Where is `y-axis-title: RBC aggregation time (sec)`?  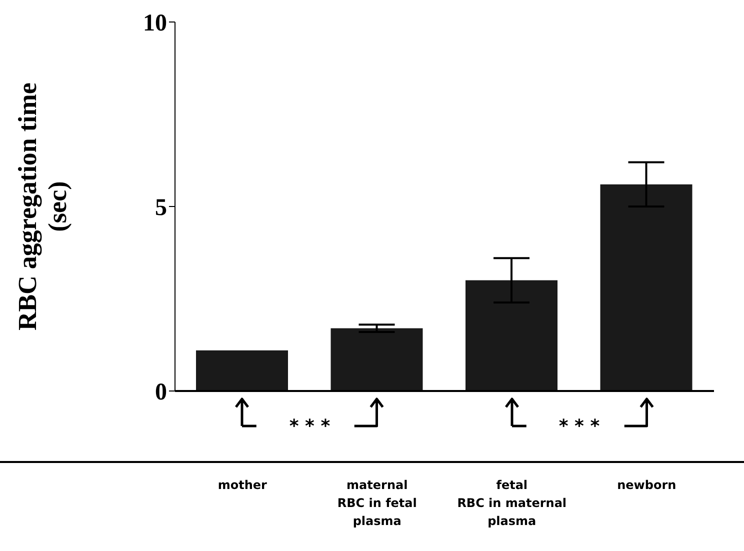
y-axis-title: RBC aggregation time (sec) is located at coordinates (42, 206).